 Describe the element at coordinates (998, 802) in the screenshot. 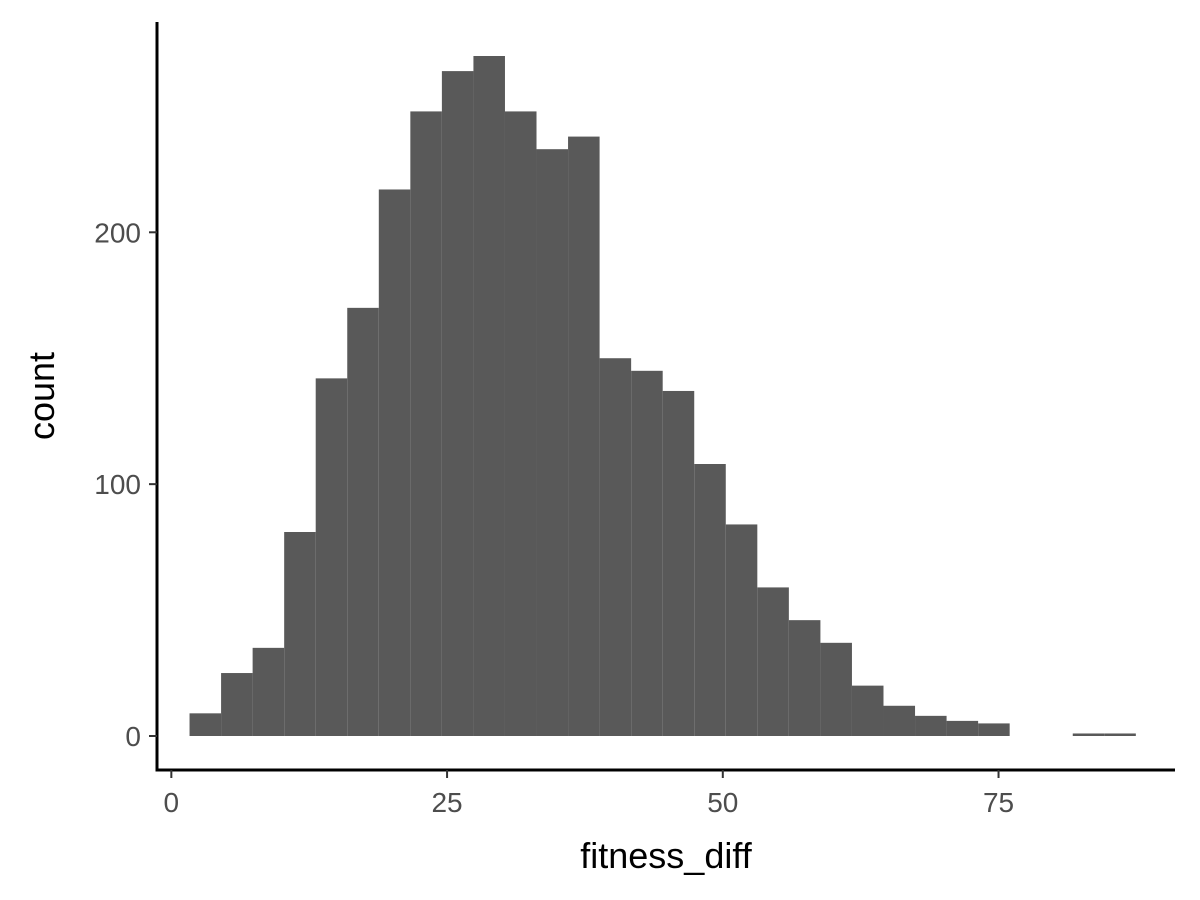

I see `x-tick-label-3: 75` at that location.